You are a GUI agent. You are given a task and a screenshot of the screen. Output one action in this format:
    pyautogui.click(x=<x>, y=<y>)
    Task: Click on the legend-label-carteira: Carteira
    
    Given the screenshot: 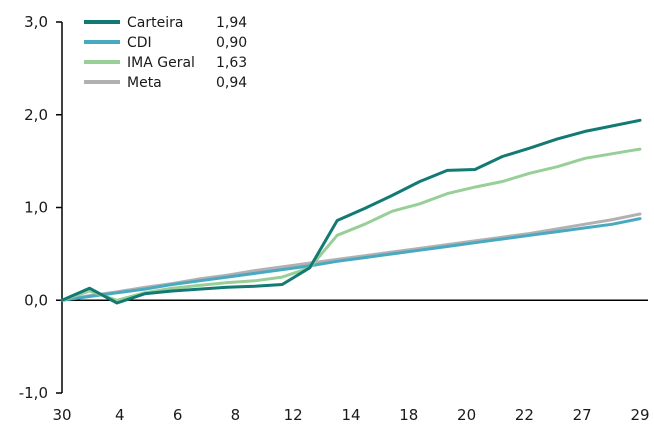 What is the action you would take?
    pyautogui.click(x=155, y=23)
    